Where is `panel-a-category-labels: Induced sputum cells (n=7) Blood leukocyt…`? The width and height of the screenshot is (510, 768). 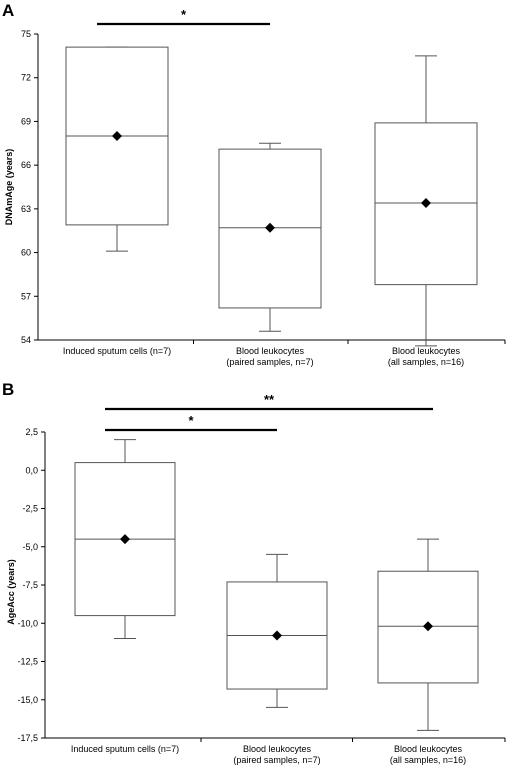
panel-a-category-labels: Induced sputum cells (n=7) Blood leukocyt… is located at coordinates (263, 356).